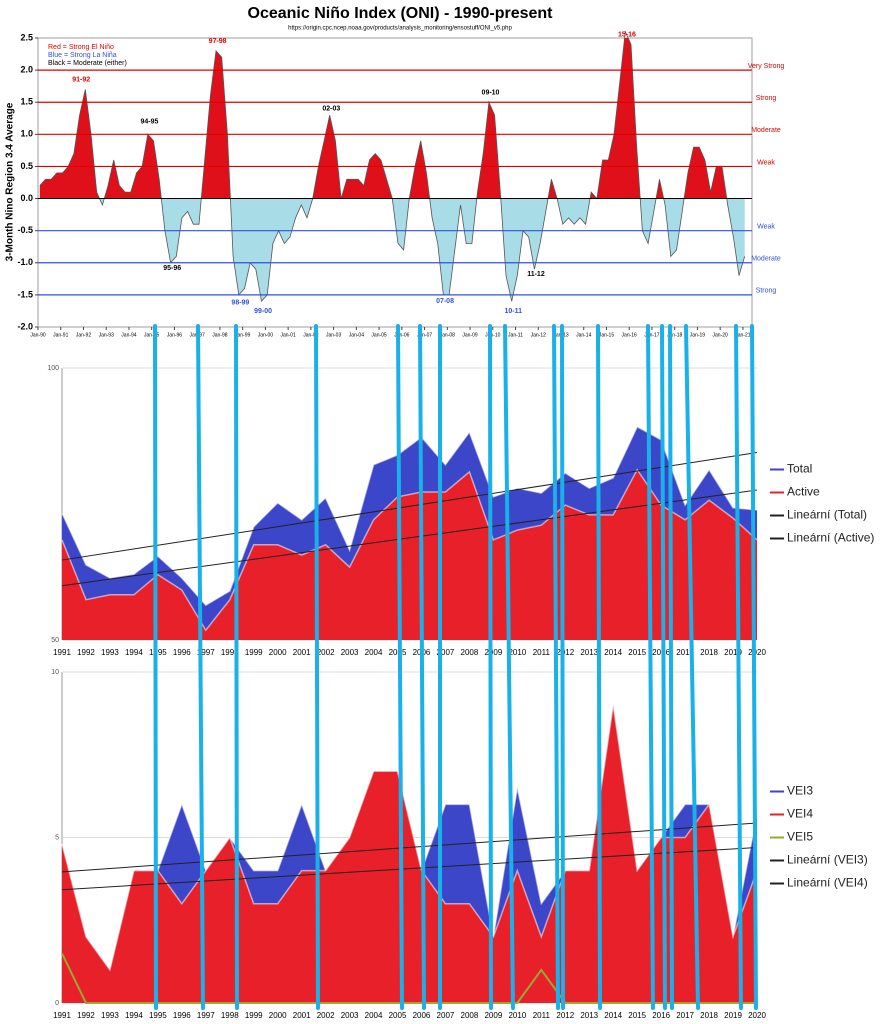 The width and height of the screenshot is (891, 1024). Describe the element at coordinates (84, 335) in the screenshot. I see `x-tick-label: Jan-92` at that location.